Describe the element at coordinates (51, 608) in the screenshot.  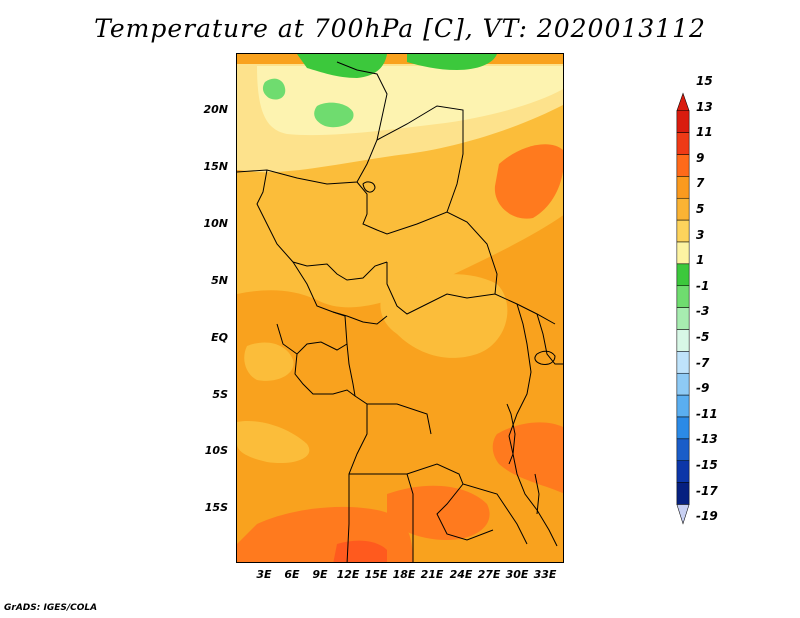
I see `footer-credit: GrADS: IGES/COLA` at that location.